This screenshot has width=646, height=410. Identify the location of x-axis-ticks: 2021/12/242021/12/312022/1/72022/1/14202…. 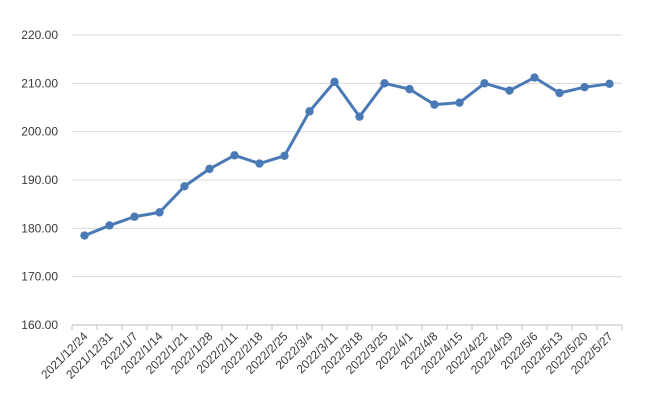
(330, 353).